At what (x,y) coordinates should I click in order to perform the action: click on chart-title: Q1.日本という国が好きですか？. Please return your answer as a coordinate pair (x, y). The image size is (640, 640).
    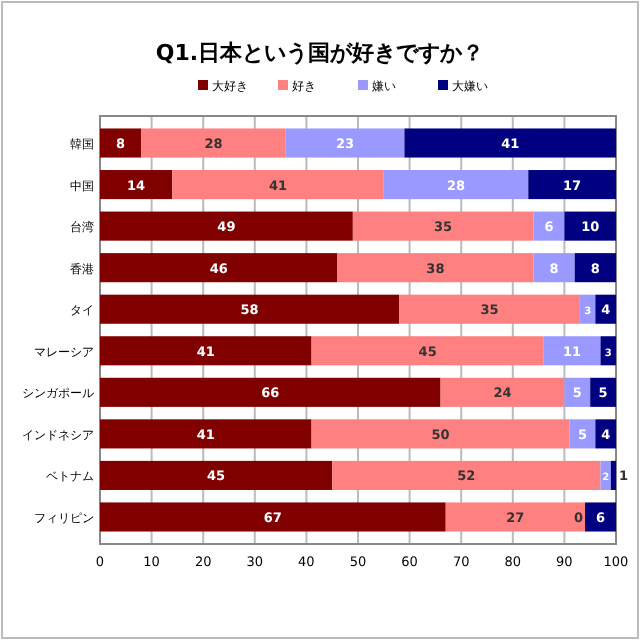
    Looking at the image, I should click on (320, 53).